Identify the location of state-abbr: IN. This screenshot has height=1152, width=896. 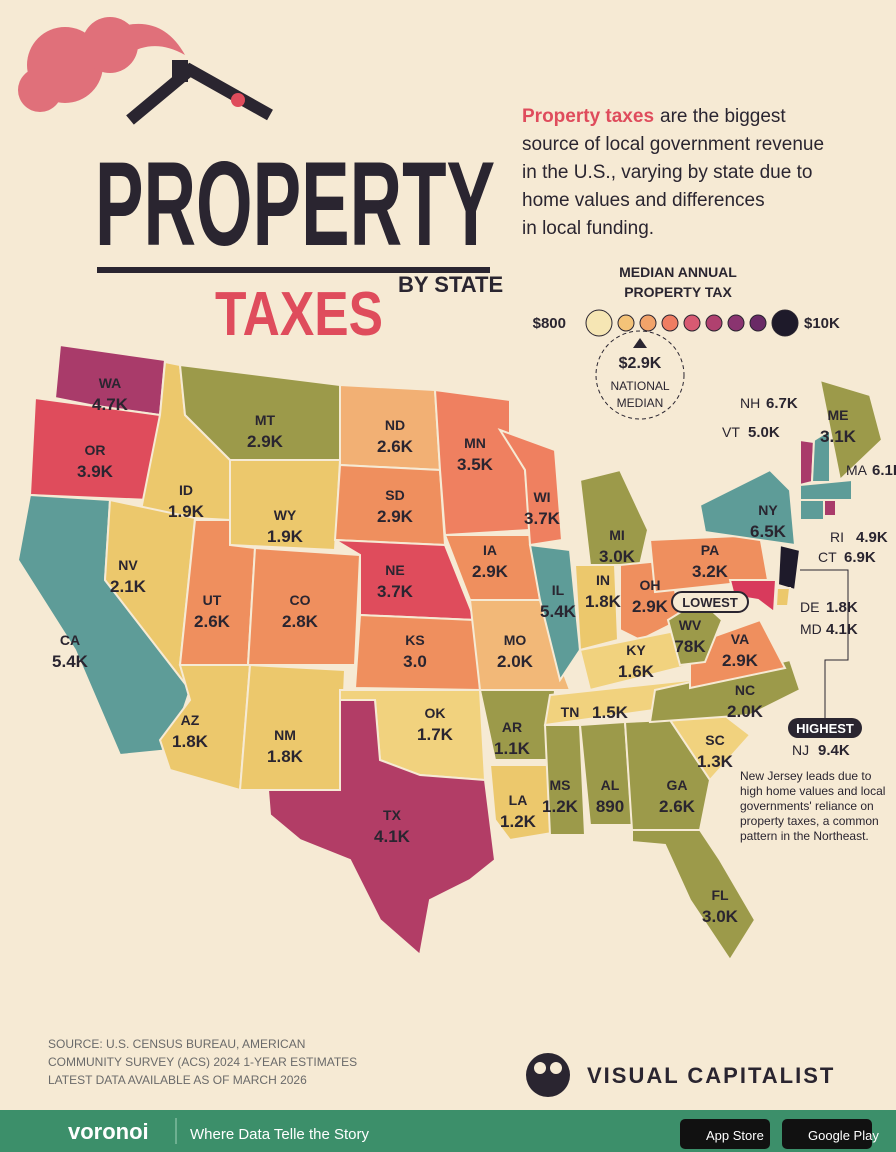
(603, 580).